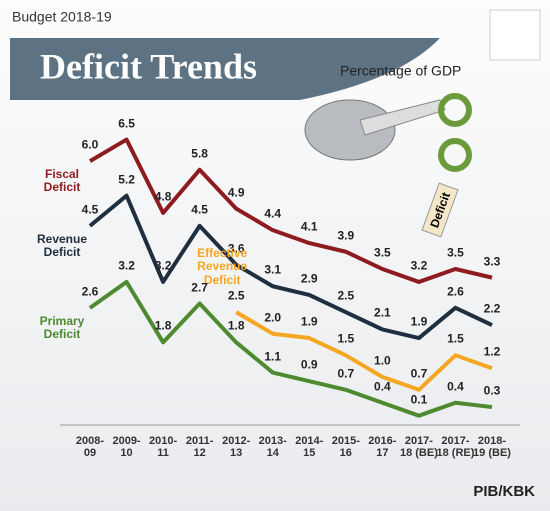  What do you see at coordinates (236, 248) in the screenshot?
I see `data-label: 3.6` at bounding box center [236, 248].